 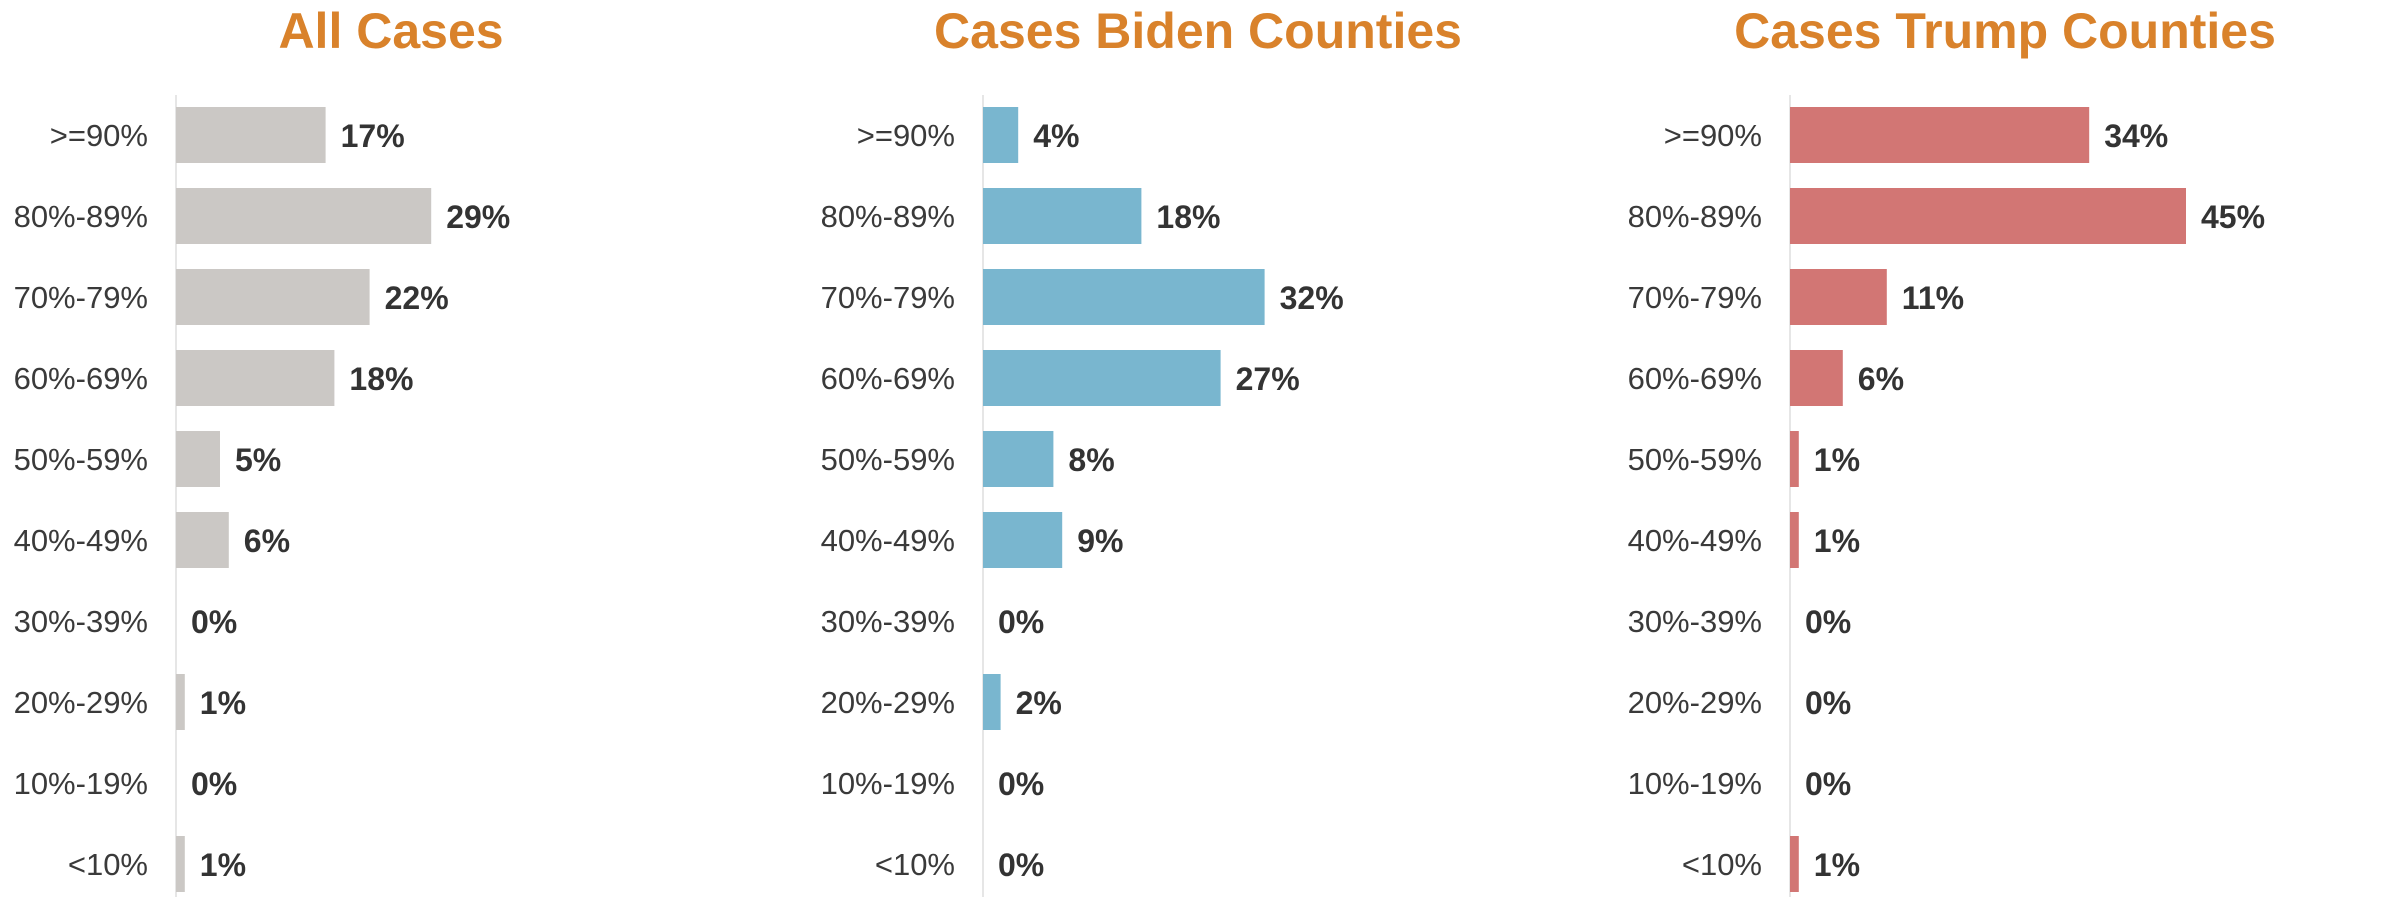 What do you see at coordinates (1268, 379) in the screenshot?
I see `value-label: 27%` at bounding box center [1268, 379].